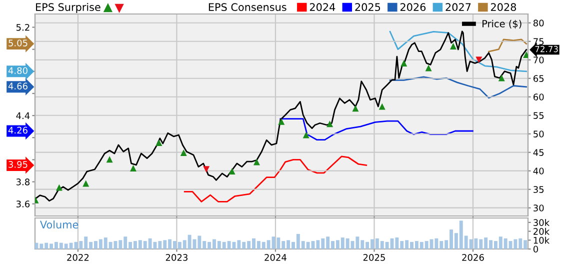 This screenshot has height=264, width=568. Describe the element at coordinates (542, 222) in the screenshot. I see `y-tick-label: 30k` at that location.